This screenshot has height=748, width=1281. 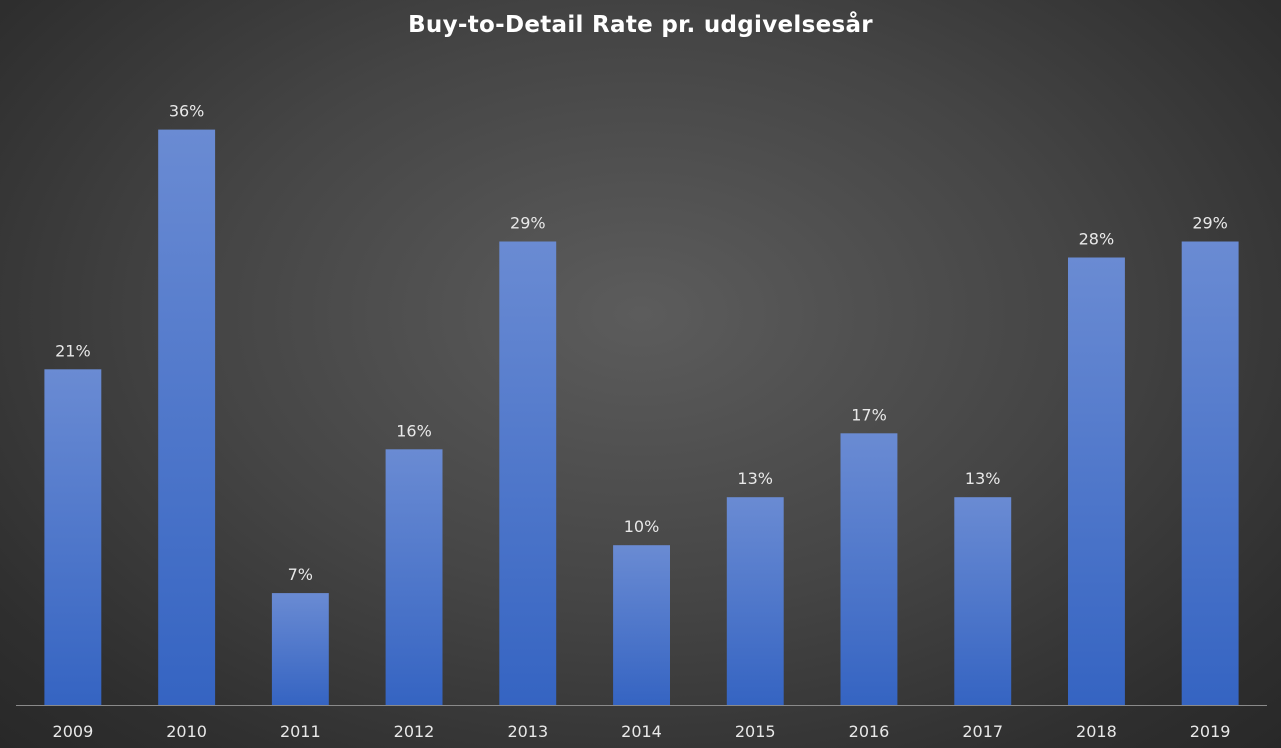 I want to click on x-tick-label-2013: 2013, so click(x=527, y=731).